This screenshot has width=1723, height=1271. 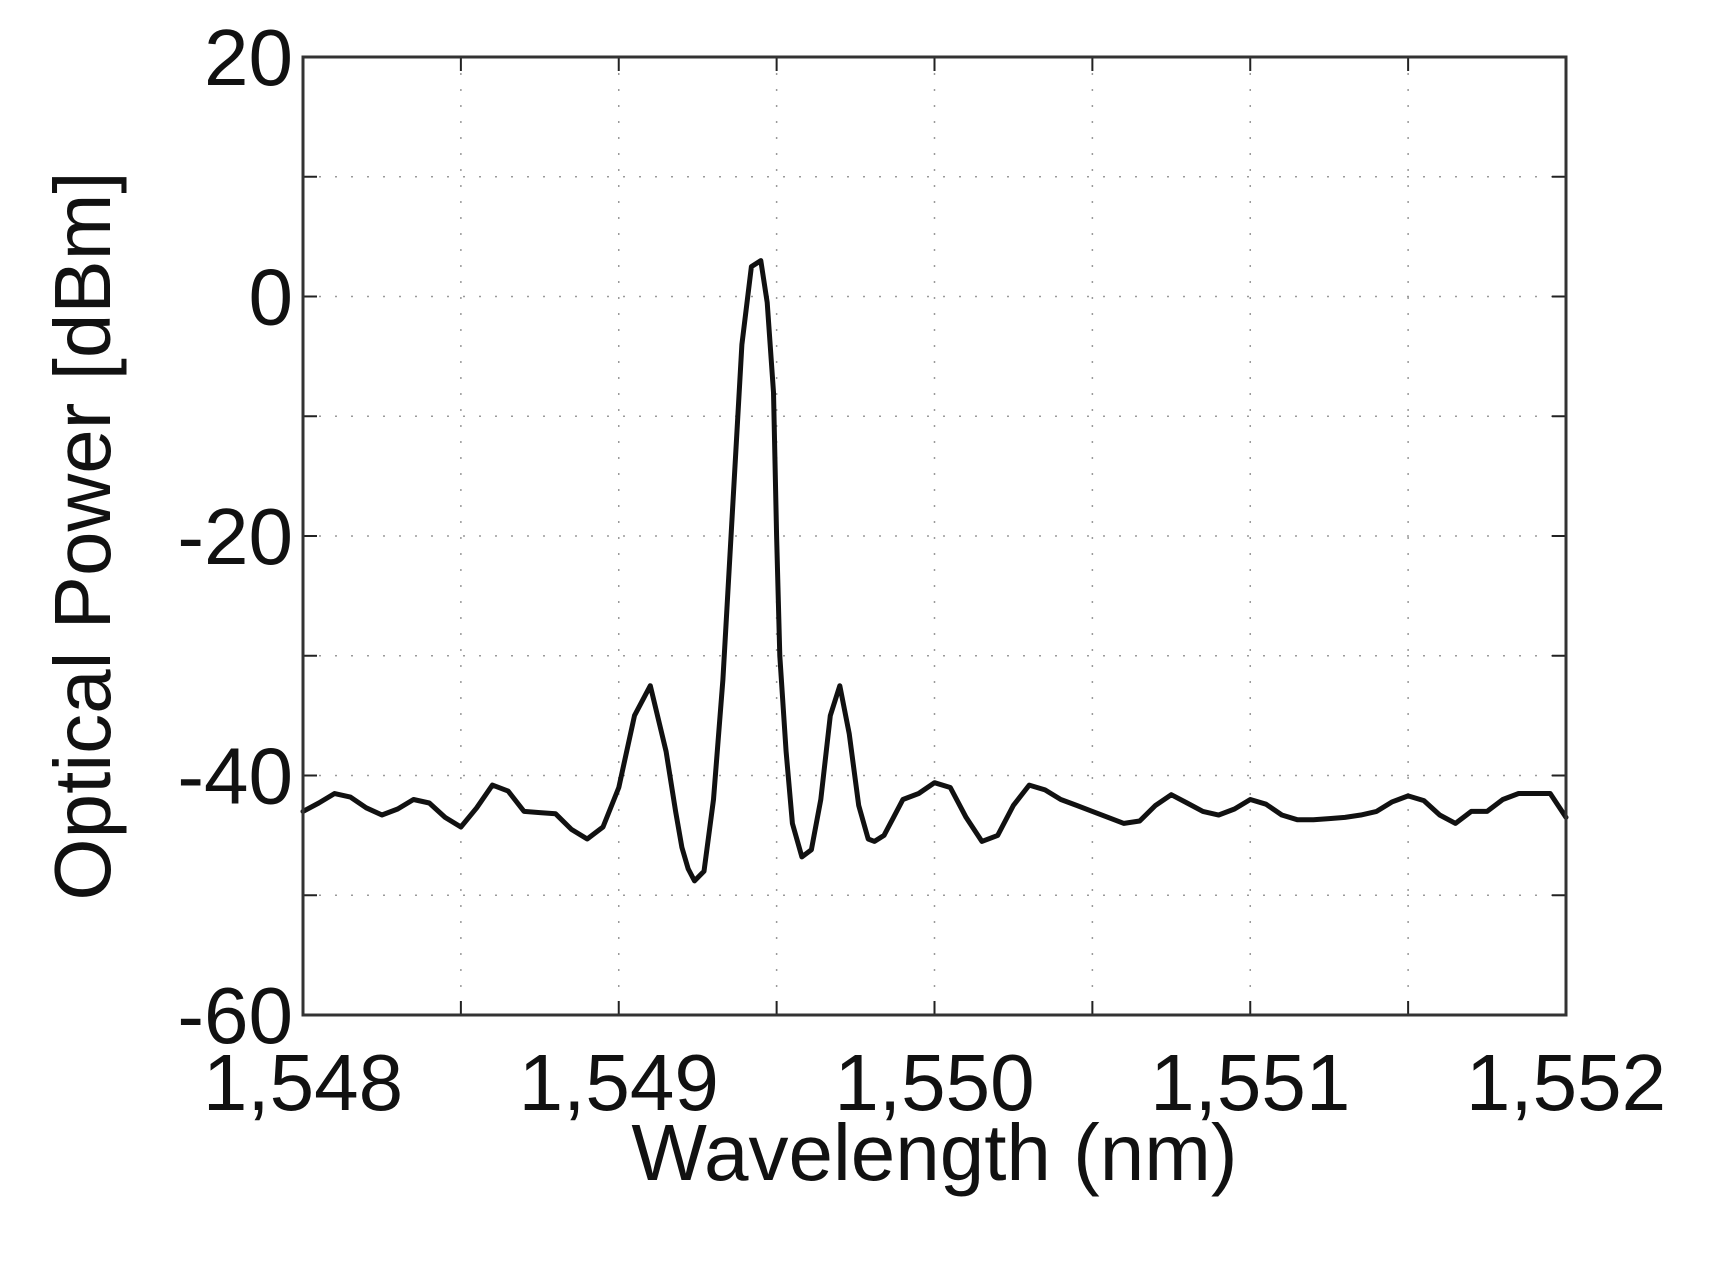 What do you see at coordinates (1566, 1082) in the screenshot?
I see `x-tick-label: 1,552` at bounding box center [1566, 1082].